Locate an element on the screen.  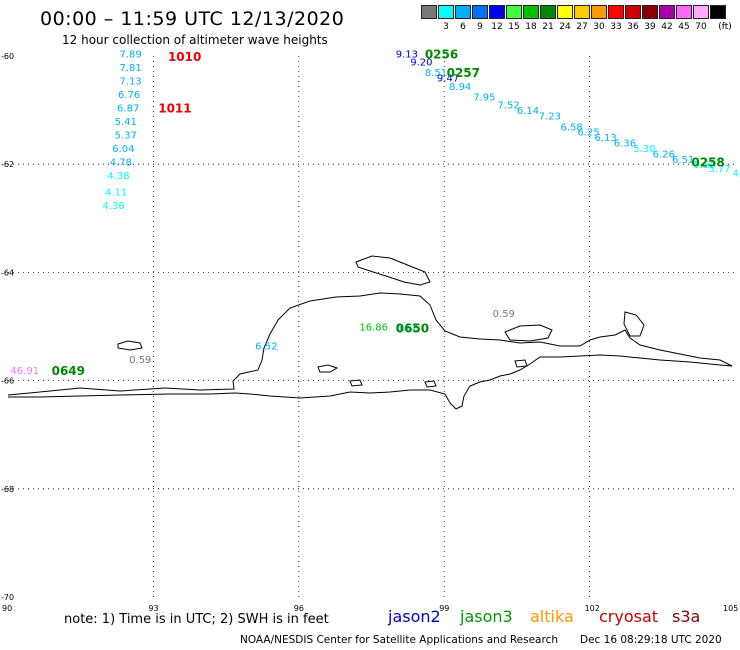
swh-observation: 7.95 is located at coordinates (484, 98).